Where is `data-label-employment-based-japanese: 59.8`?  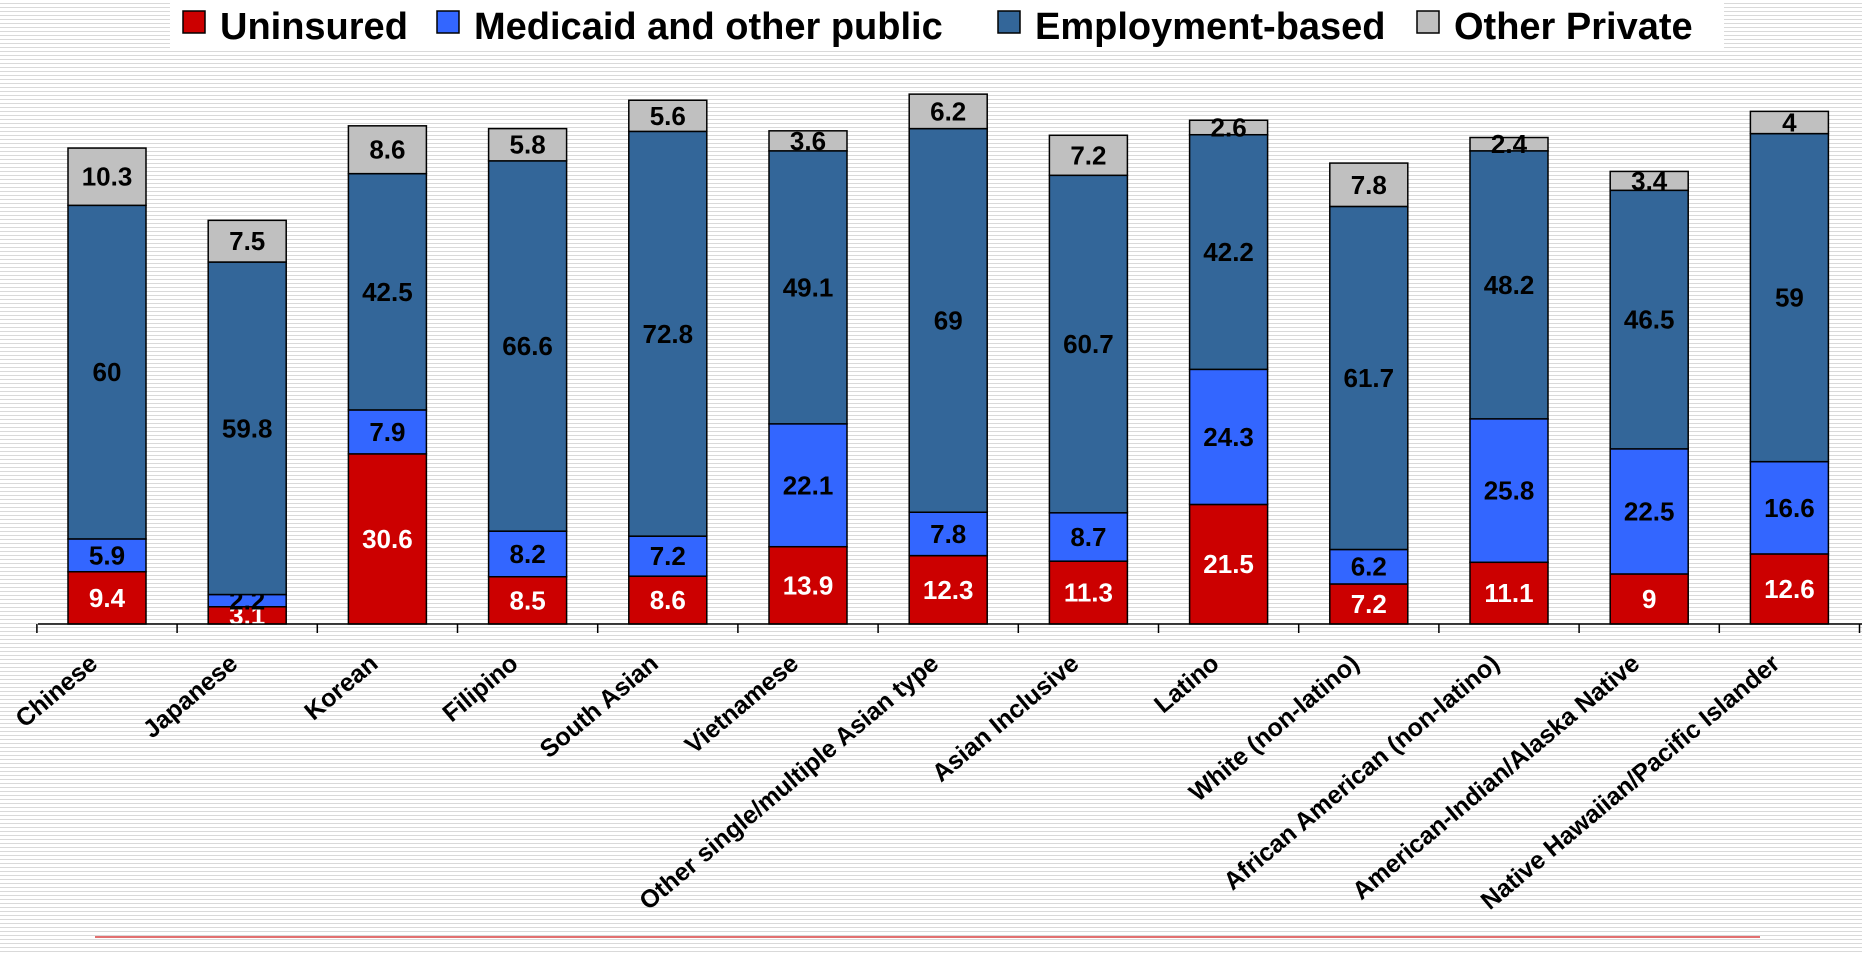
data-label-employment-based-japanese: 59.8 is located at coordinates (247, 428).